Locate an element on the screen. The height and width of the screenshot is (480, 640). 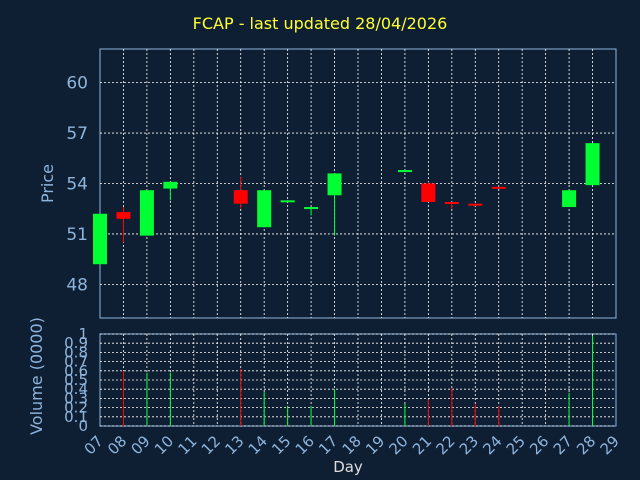
x-tick-label: 15 is located at coordinates (281, 445).